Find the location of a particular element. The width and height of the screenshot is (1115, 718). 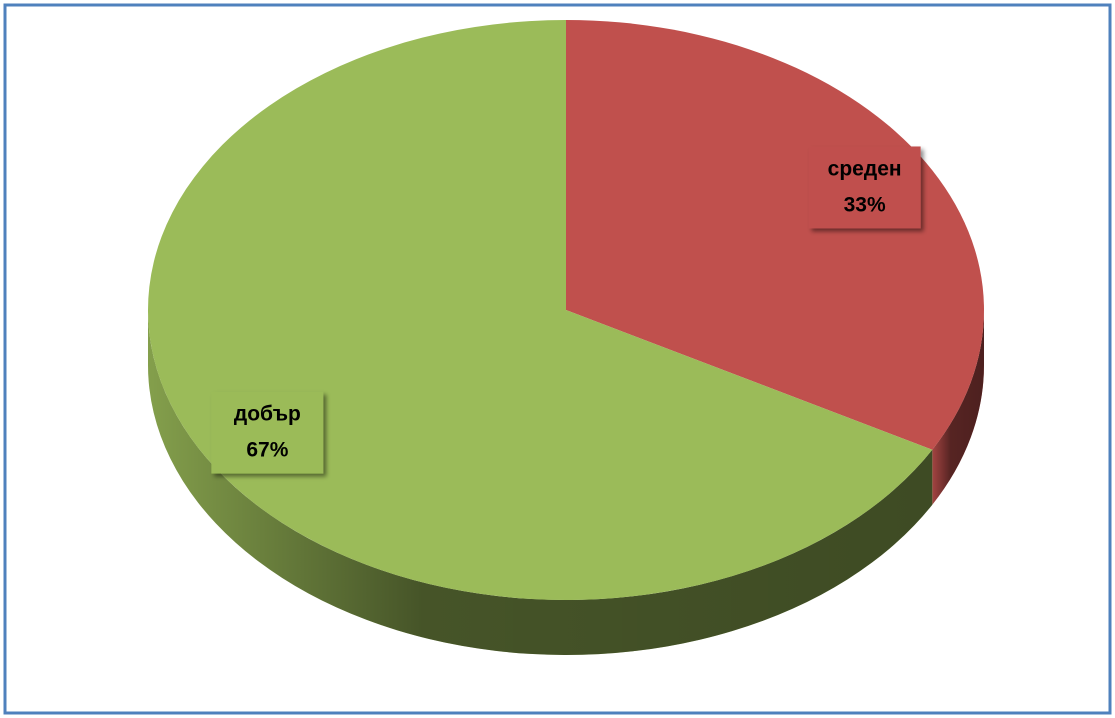

slice-side-shade is located at coordinates (958, 407).